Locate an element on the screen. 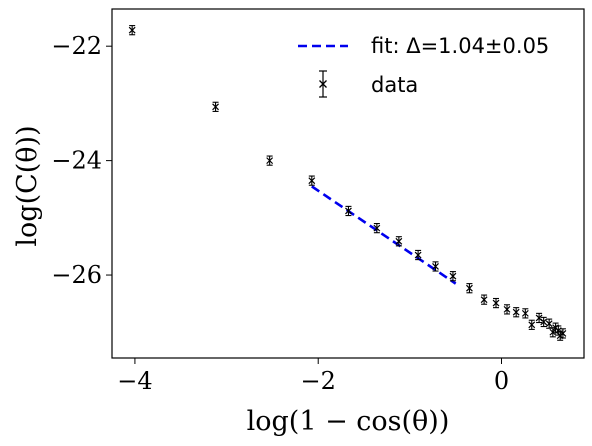  y-tick-label: −26 is located at coordinates (76, 275).